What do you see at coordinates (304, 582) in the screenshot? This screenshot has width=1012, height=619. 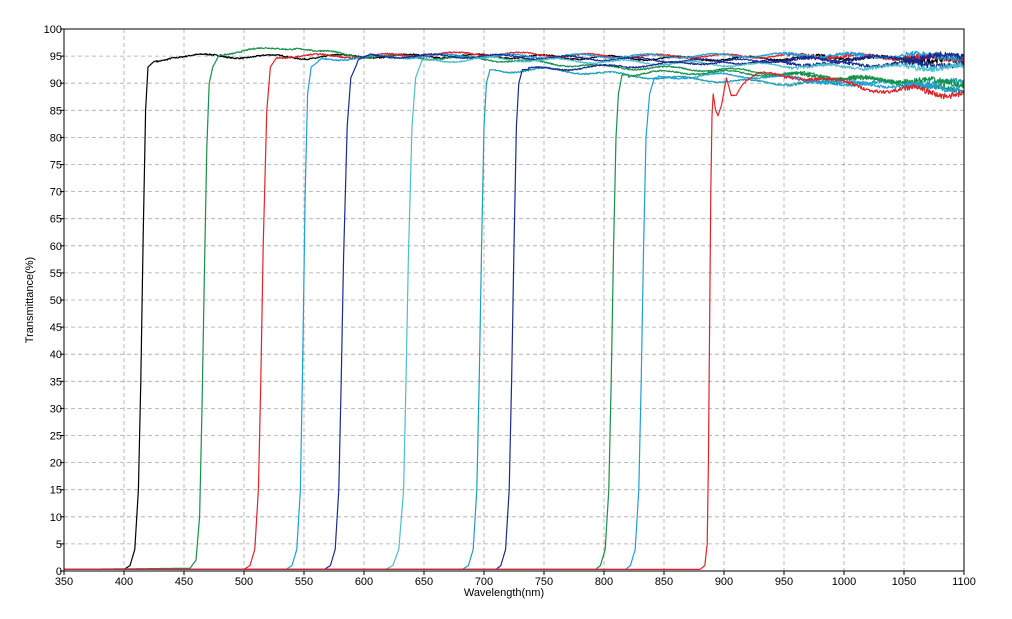 I see `x-tick-label: 550` at bounding box center [304, 582].